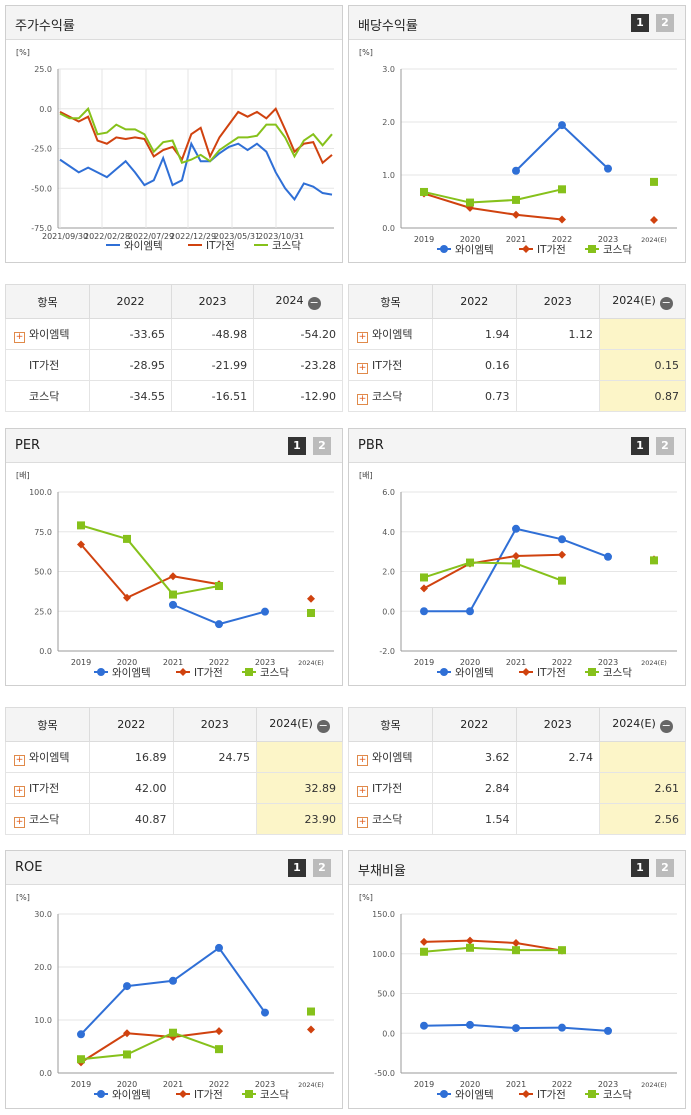 The image size is (691, 1115). What do you see at coordinates (220, 246) in the screenshot?
I see `legend-label: IT가전` at bounding box center [220, 246].